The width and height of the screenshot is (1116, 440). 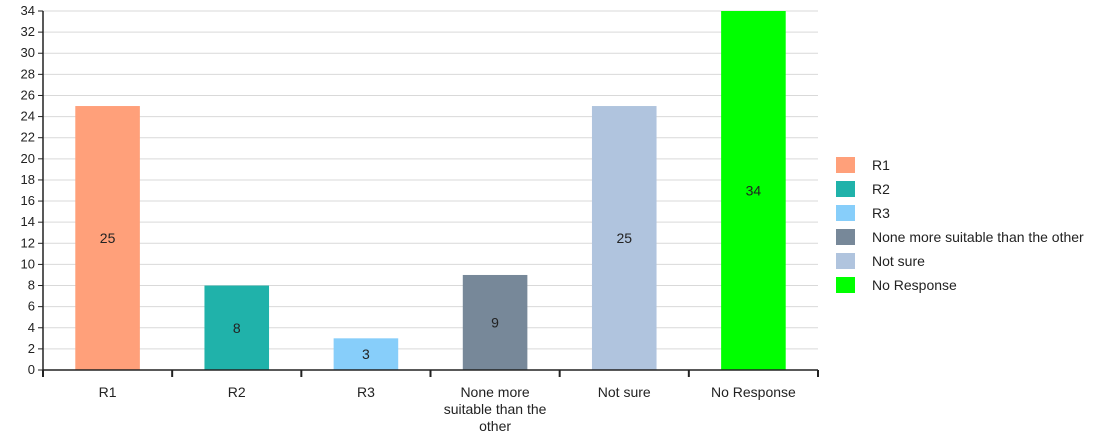 I want to click on y-tick-label: 18, so click(x=28, y=179).